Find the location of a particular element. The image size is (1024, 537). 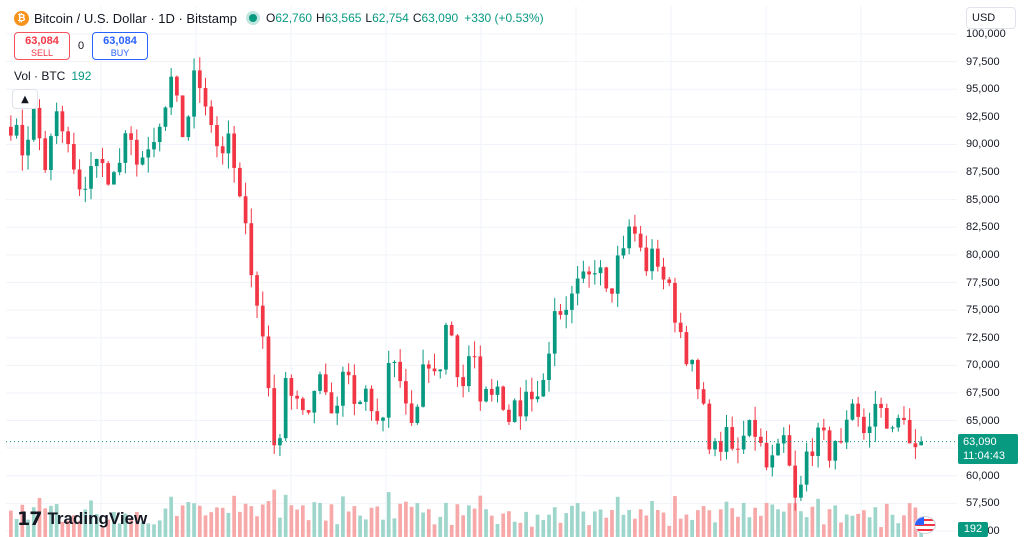

price-axis-label: 67,500 is located at coordinates (983, 392).